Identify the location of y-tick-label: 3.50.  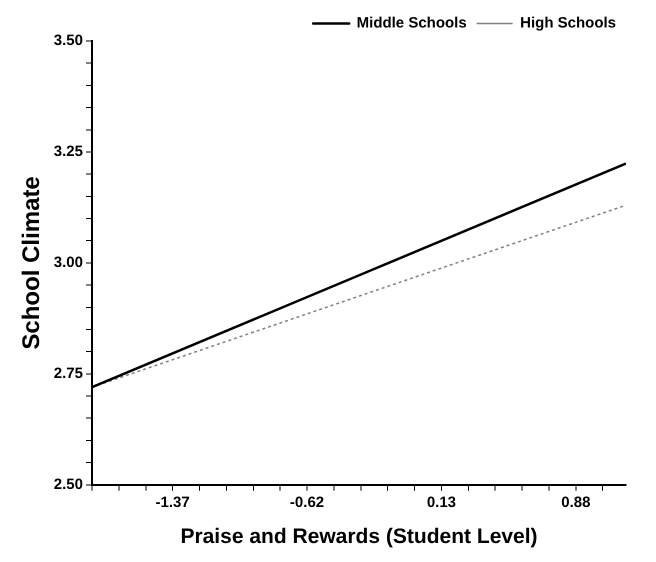
(68, 41).